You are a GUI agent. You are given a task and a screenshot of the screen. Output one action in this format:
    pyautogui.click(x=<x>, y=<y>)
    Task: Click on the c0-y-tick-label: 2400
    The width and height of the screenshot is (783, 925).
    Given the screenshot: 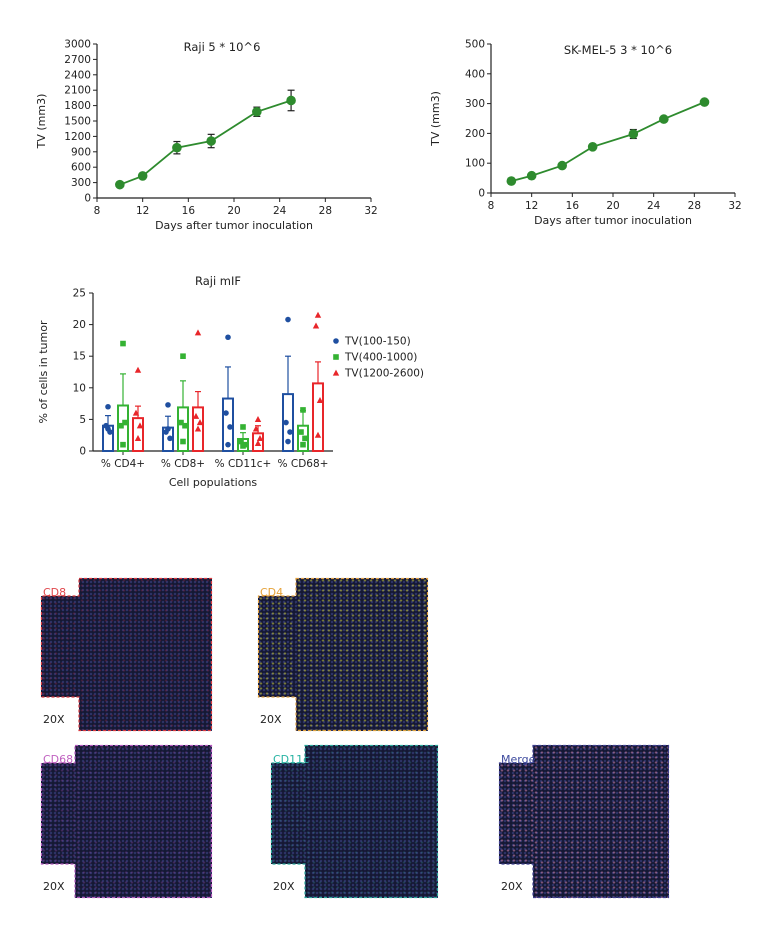 What is the action you would take?
    pyautogui.click(x=77, y=75)
    